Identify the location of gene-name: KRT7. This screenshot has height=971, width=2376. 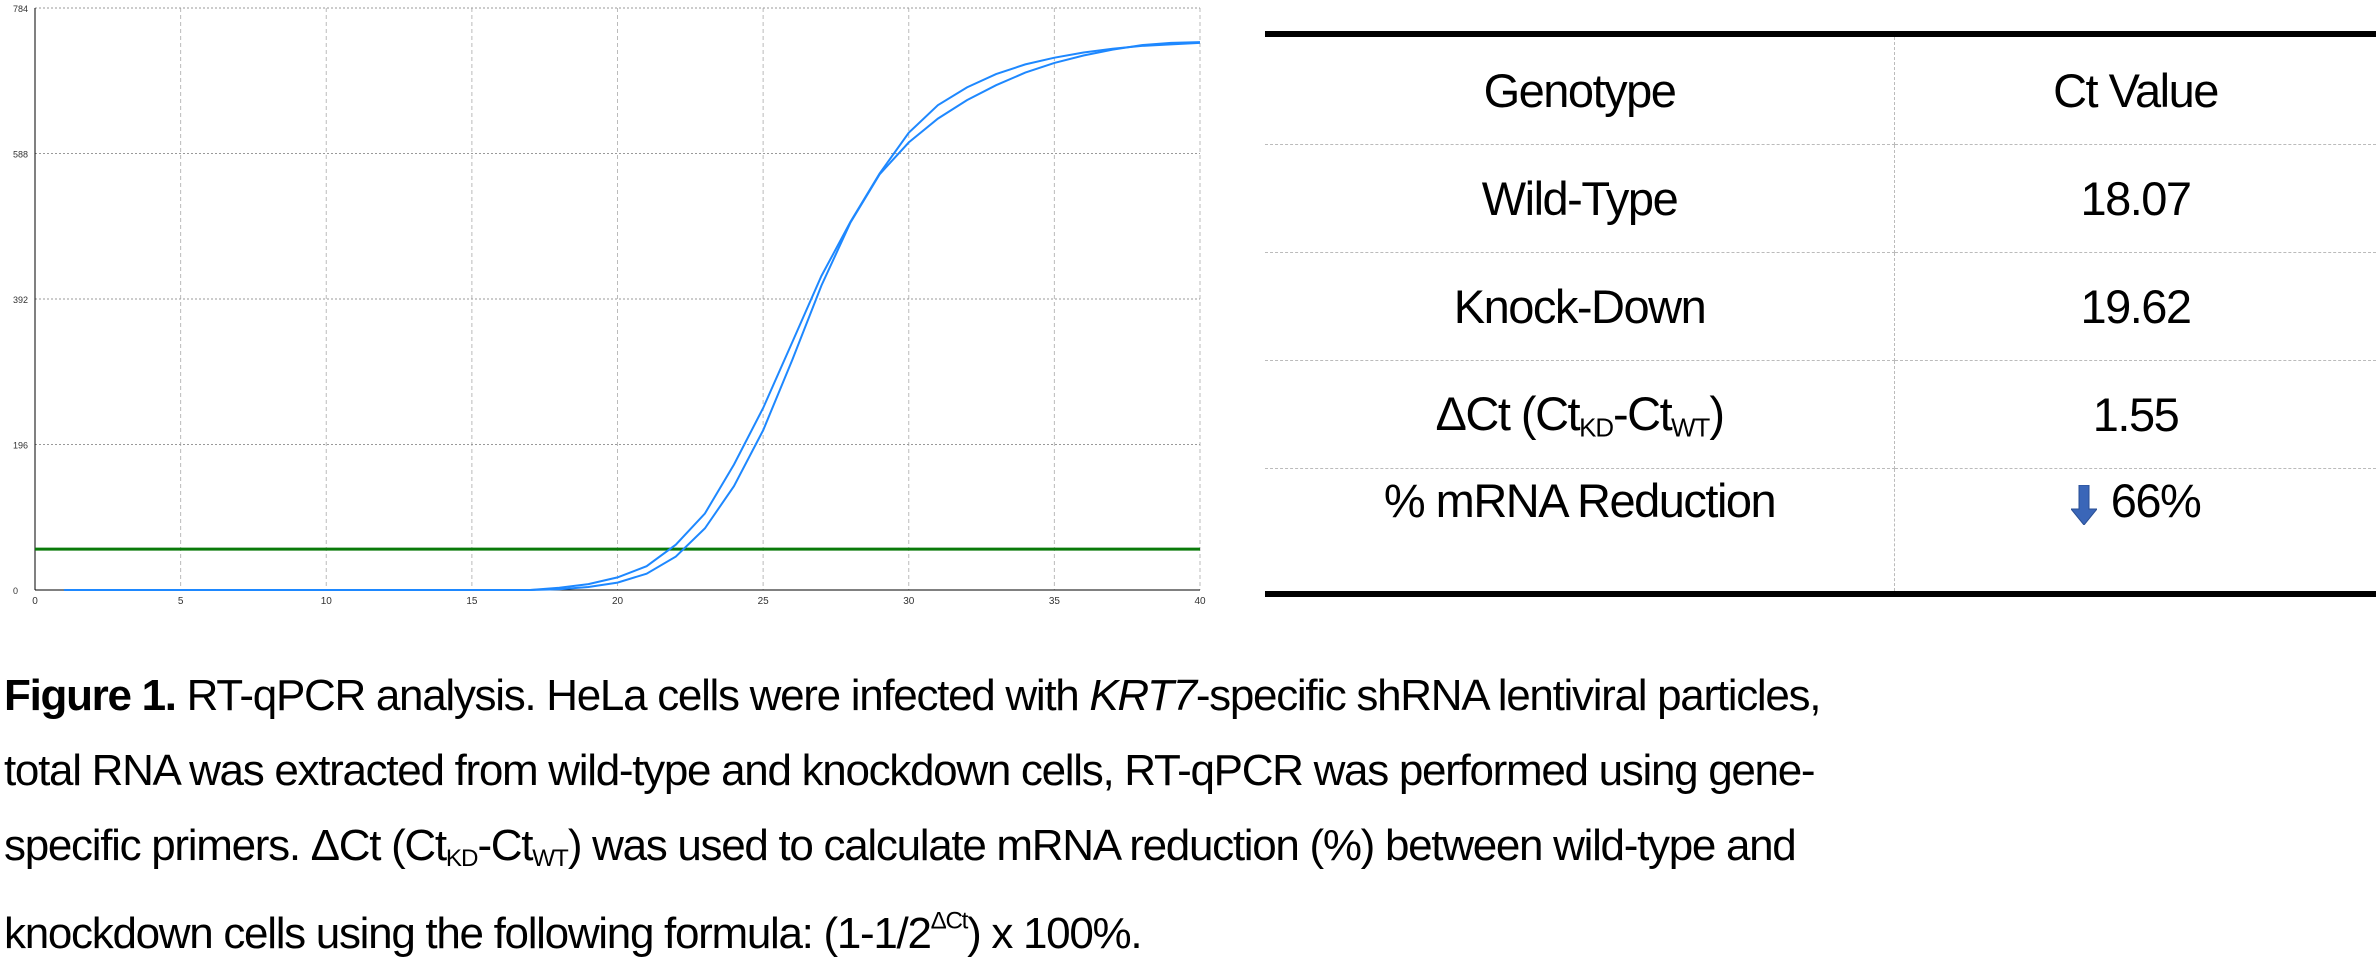
(1142, 695).